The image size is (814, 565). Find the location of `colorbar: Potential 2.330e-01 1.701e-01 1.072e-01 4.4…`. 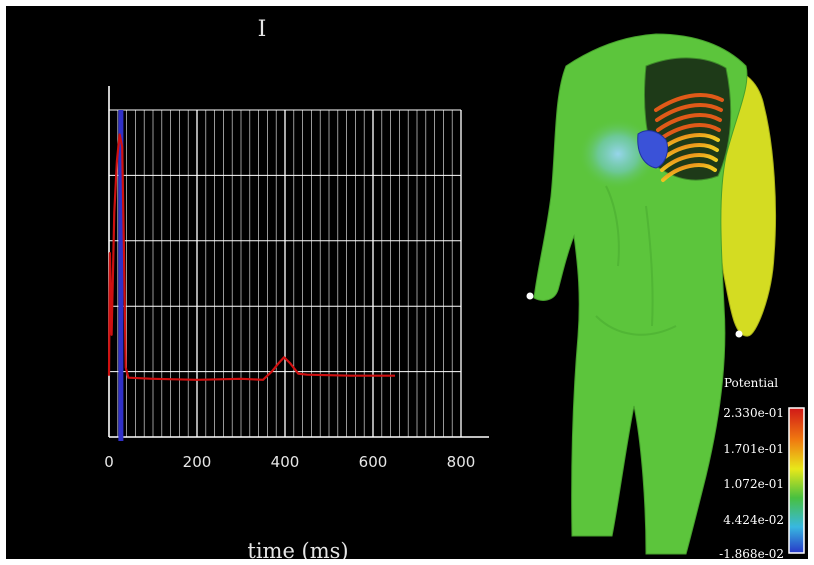

colorbar: Potential 2.330e-01 1.701e-01 1.072e-01 4.4… is located at coordinates (762, 467).